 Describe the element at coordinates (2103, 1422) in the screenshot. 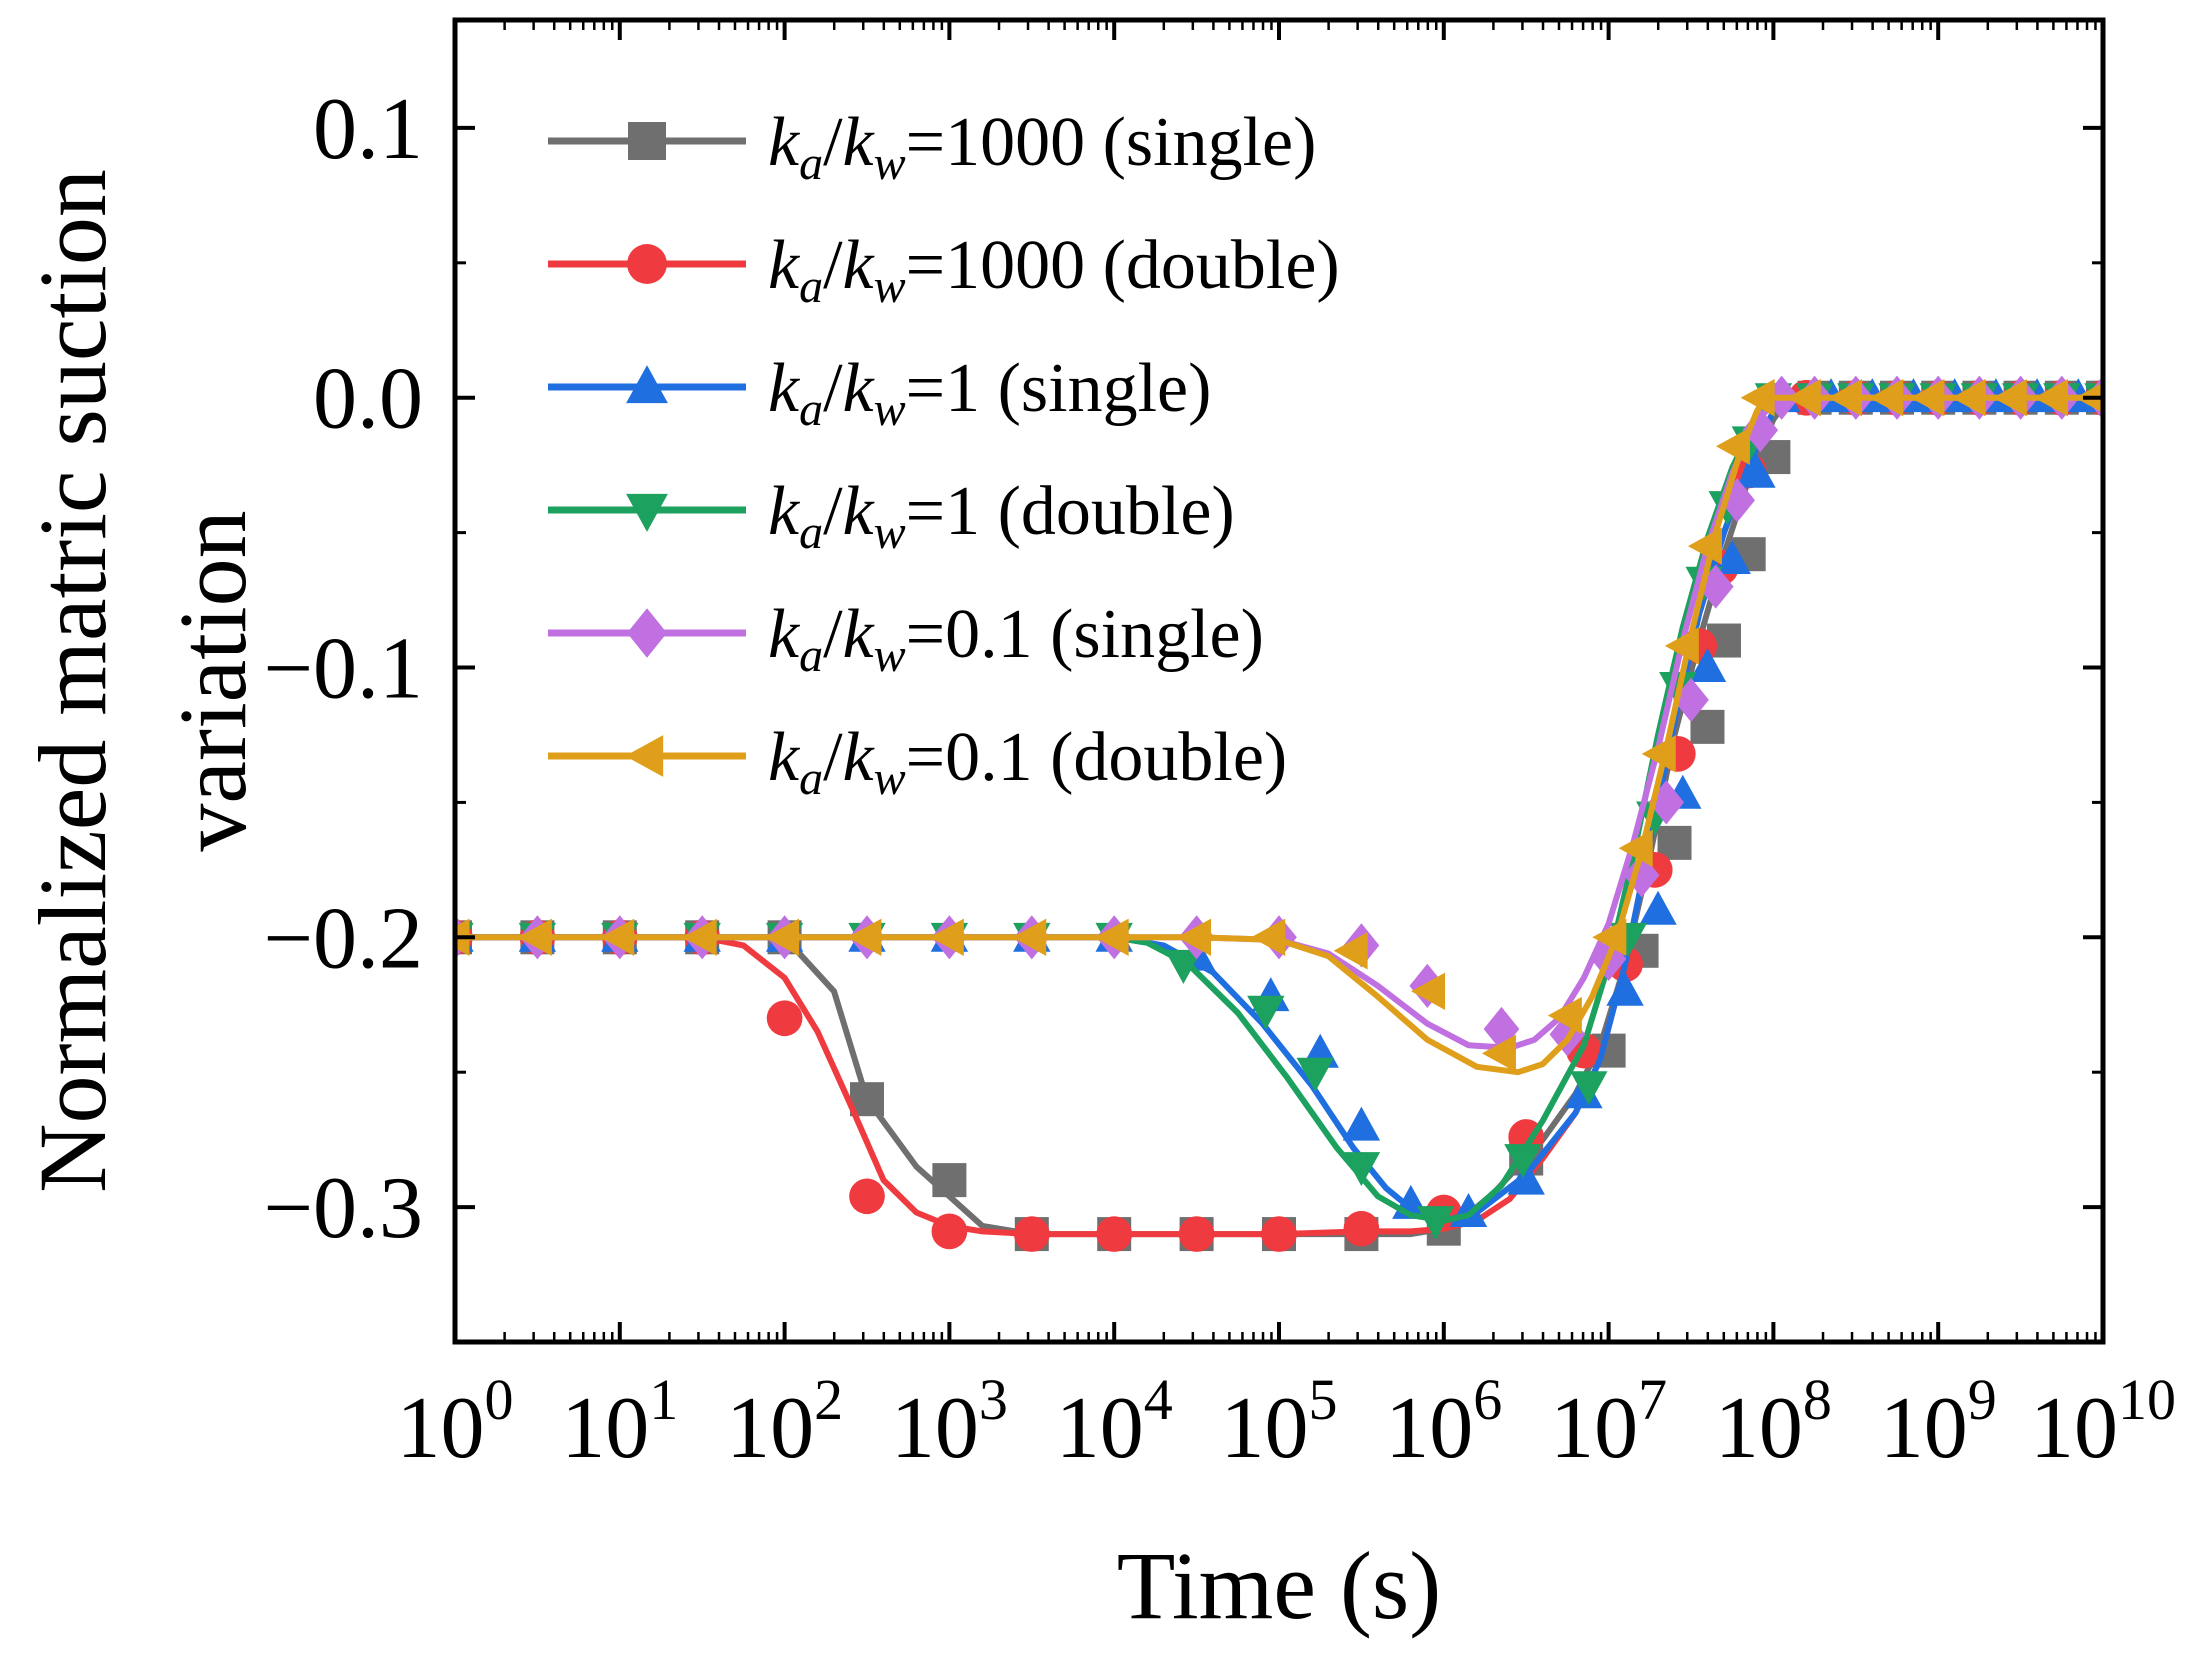

I see `x-tick-label: 10¹⁰` at that location.